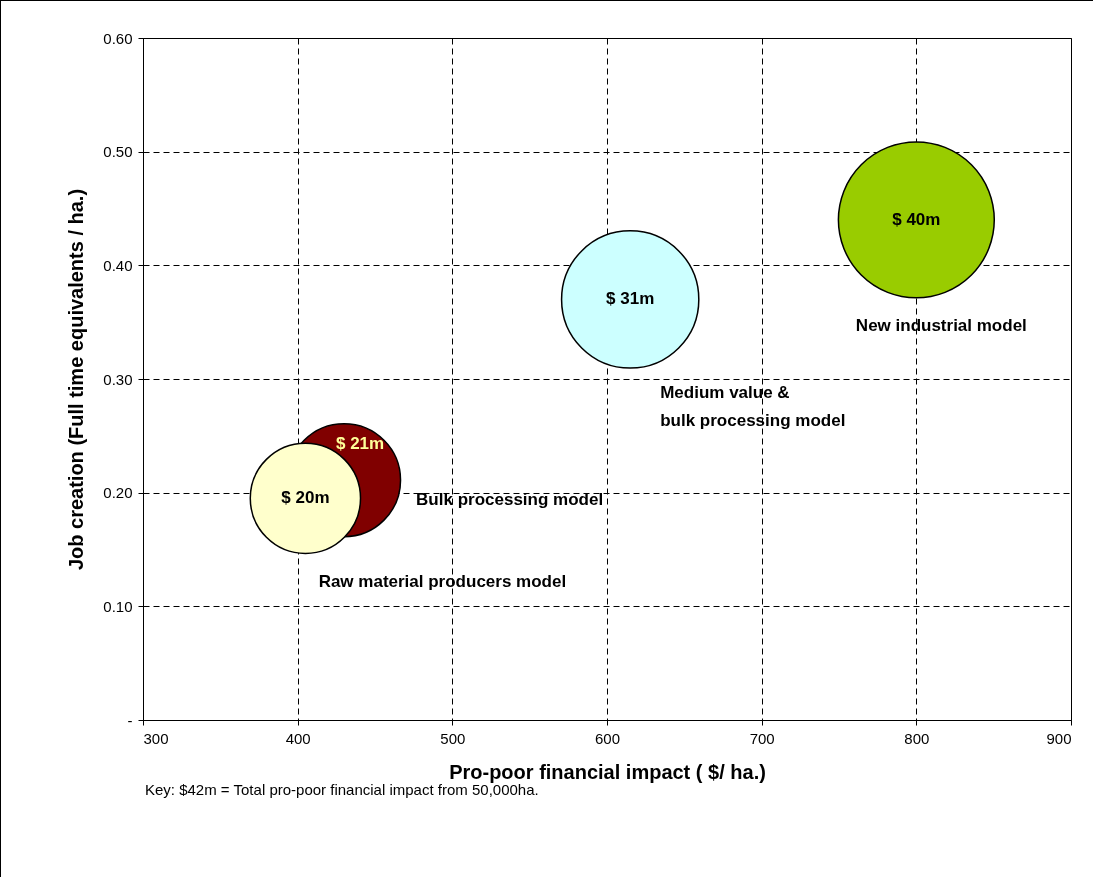  I want to click on y-tick-label: 0.40, so click(118, 265).